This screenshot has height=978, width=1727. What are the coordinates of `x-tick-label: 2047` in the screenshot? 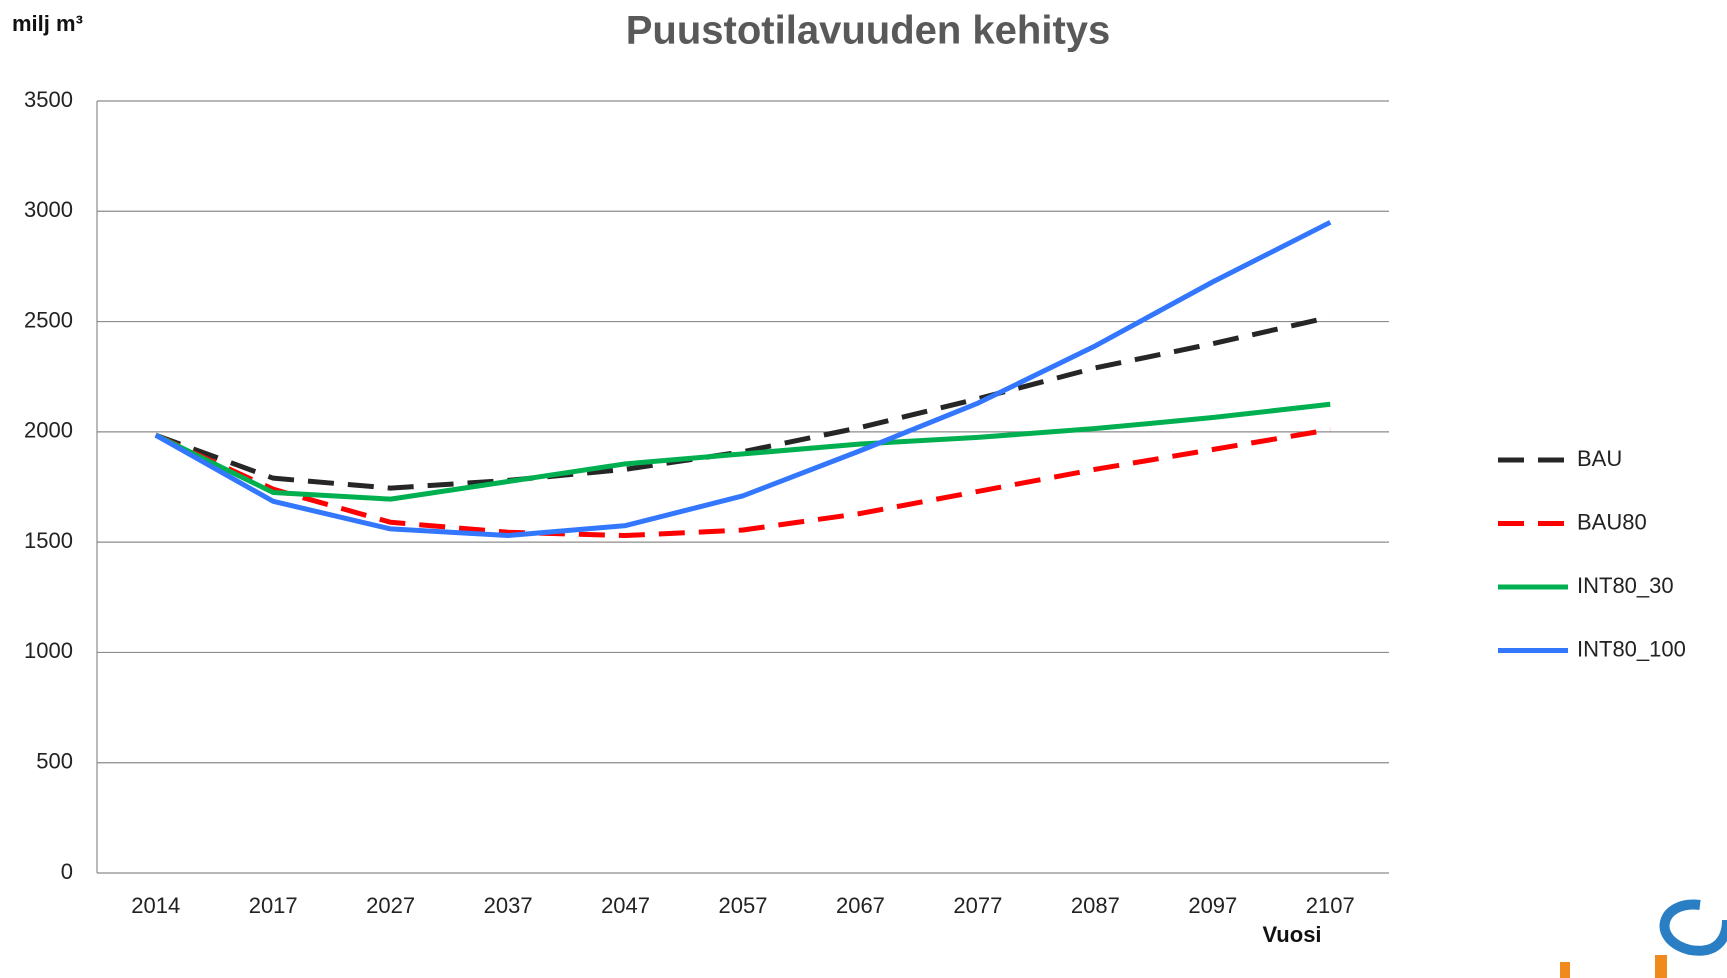 It's located at (625, 905).